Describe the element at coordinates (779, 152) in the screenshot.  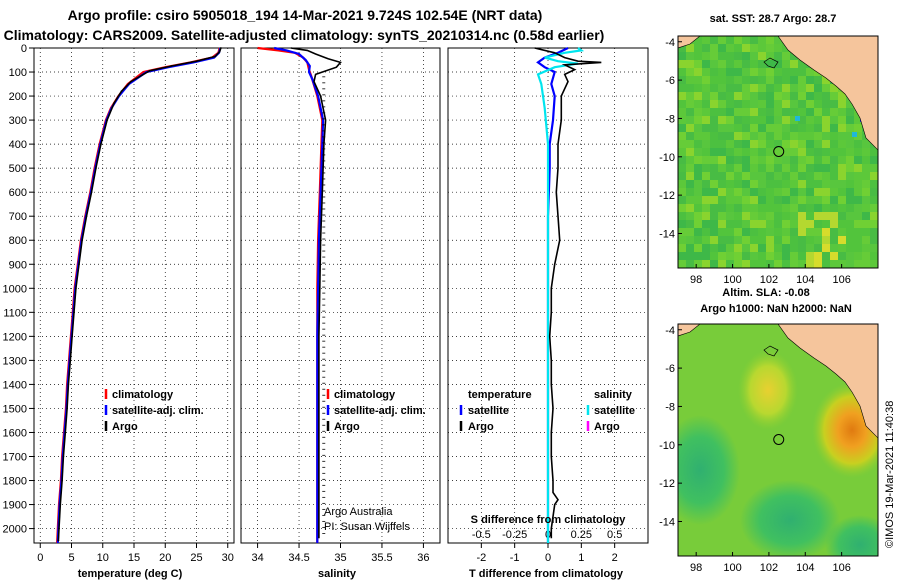
I see `sst-argo-position-marker` at that location.